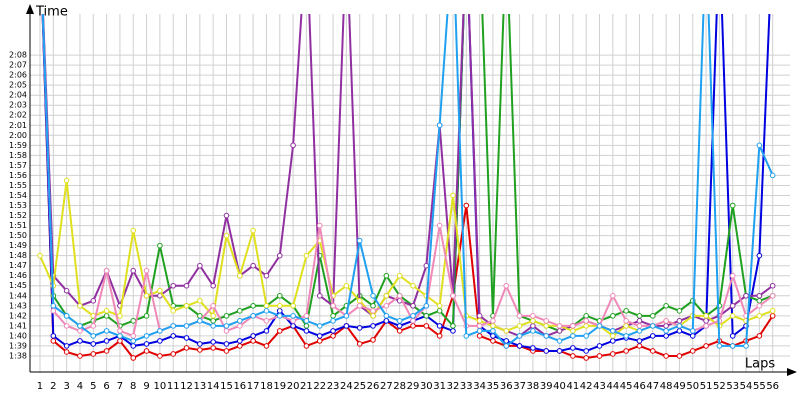 The height and width of the screenshot is (400, 800). What do you see at coordinates (493, 386) in the screenshot?
I see `x-tick-label: 35` at bounding box center [493, 386].